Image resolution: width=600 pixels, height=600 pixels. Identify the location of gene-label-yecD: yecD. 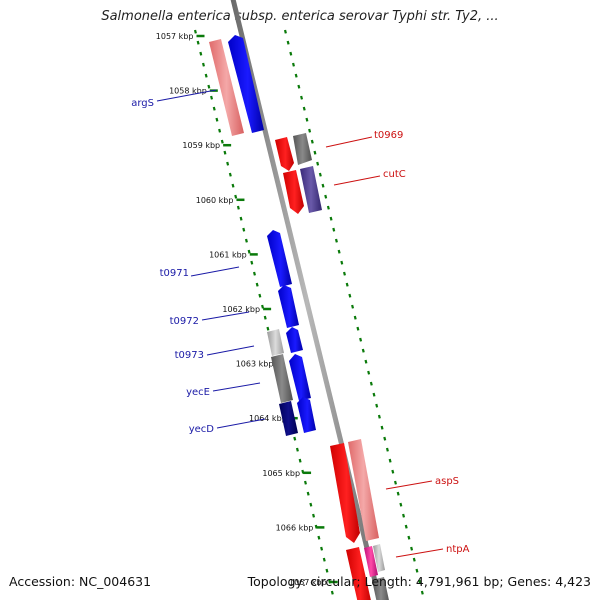
(202, 429).